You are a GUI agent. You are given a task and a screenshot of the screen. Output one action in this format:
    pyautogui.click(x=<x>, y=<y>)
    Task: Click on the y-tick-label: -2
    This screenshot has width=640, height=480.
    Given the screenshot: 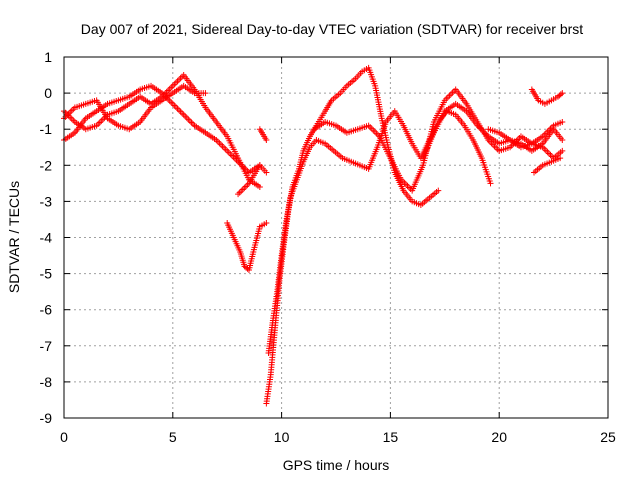 What is the action you would take?
    pyautogui.click(x=46, y=165)
    